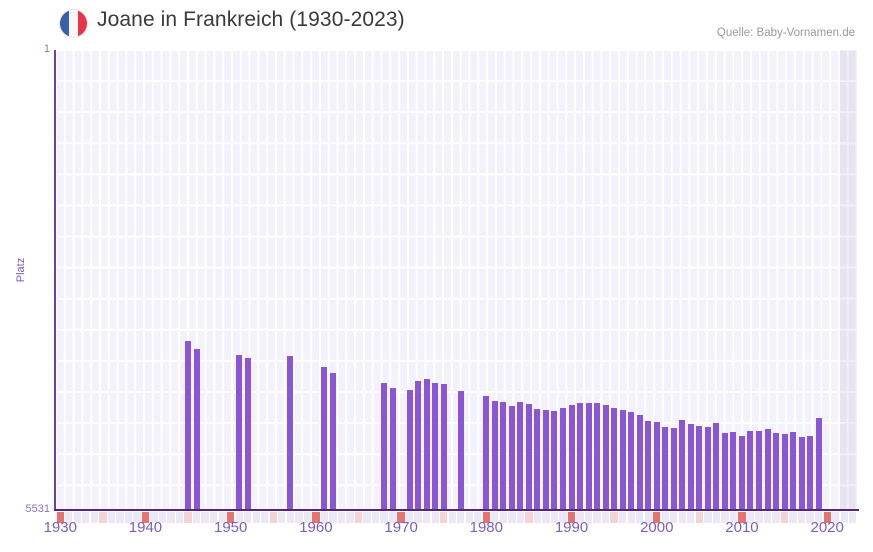  Describe the element at coordinates (742, 527) in the screenshot. I see `x-axis-tick-label: 2010` at that location.